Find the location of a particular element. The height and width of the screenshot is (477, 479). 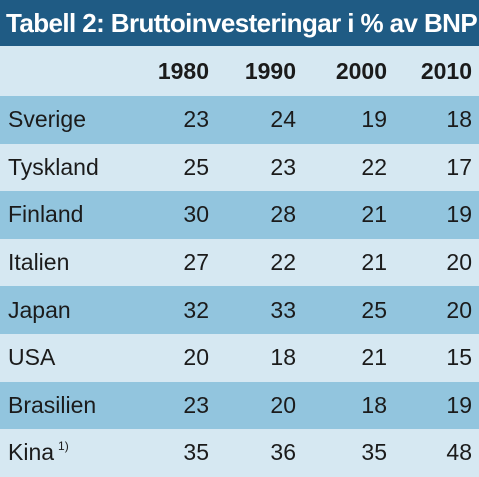

country-label: Finland is located at coordinates (46, 214).